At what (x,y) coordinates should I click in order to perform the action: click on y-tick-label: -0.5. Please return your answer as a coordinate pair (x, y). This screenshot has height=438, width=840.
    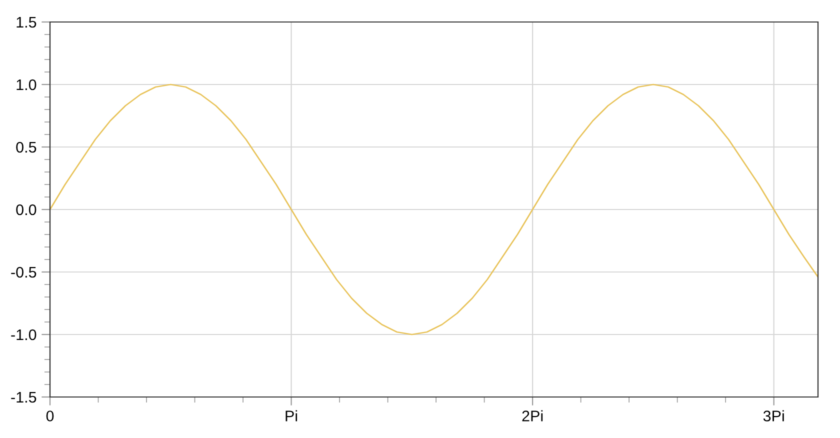
    Looking at the image, I should click on (23, 272).